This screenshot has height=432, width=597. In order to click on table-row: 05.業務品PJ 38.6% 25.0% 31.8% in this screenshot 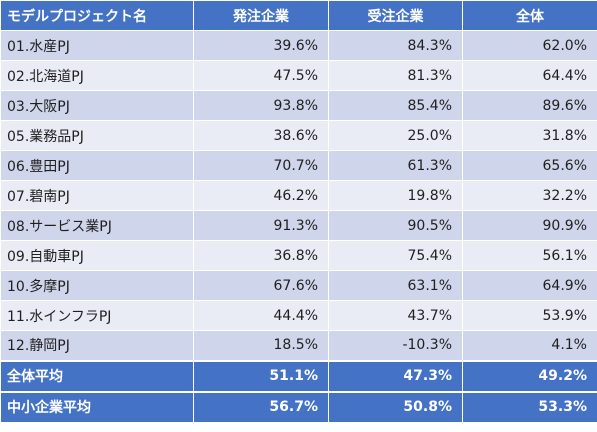, I will do `click(298, 135)`.